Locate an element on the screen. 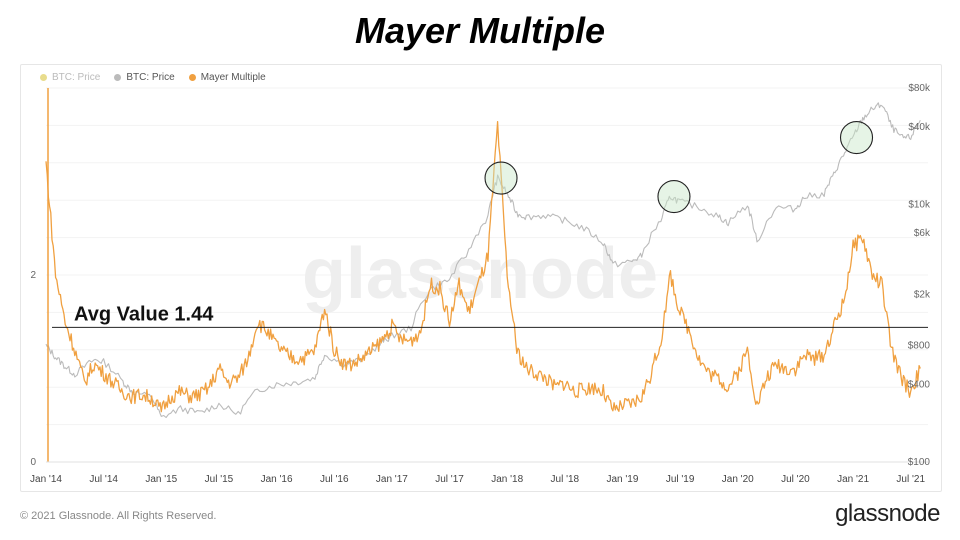 The width and height of the screenshot is (960, 540). y-right-tick-label: $10k is located at coordinates (919, 204).